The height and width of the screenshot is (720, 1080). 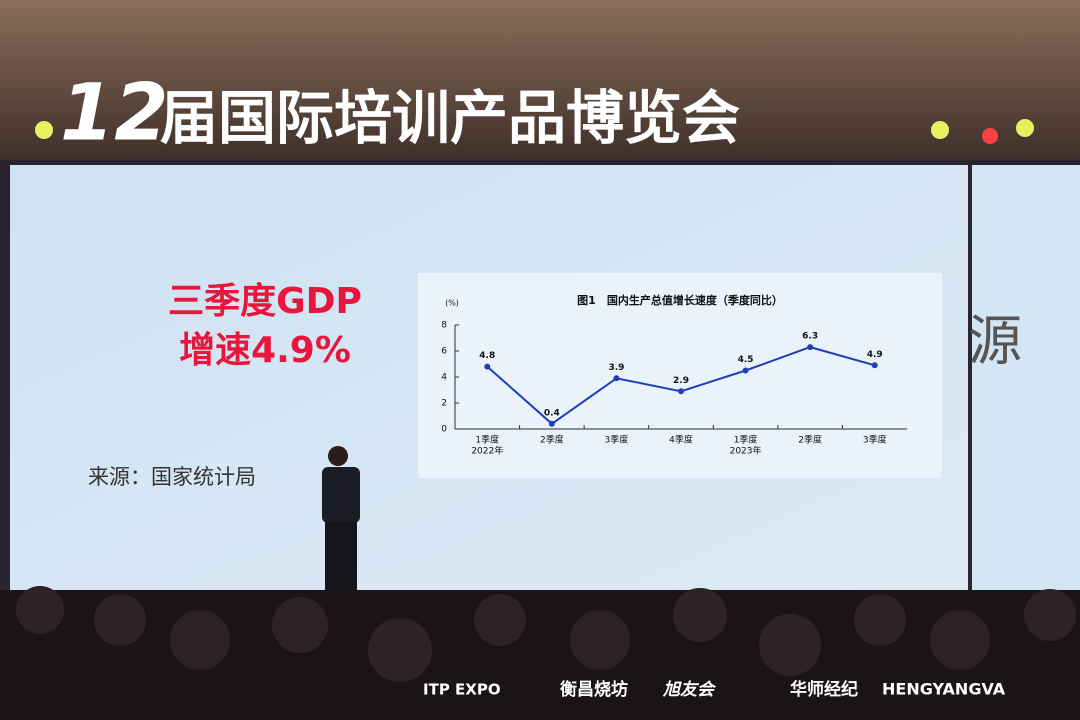 I want to click on value-label: 2.9, so click(x=681, y=381).